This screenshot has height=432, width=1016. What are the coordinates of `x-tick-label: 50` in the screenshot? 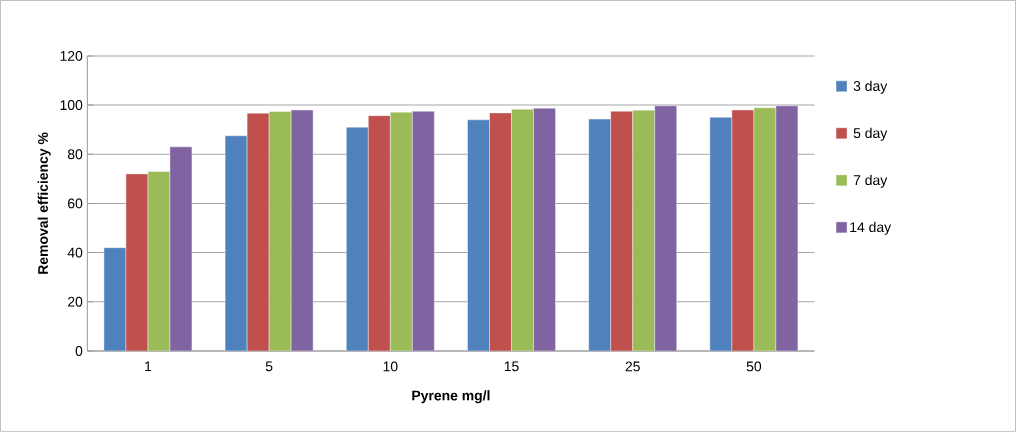 It's located at (754, 366).